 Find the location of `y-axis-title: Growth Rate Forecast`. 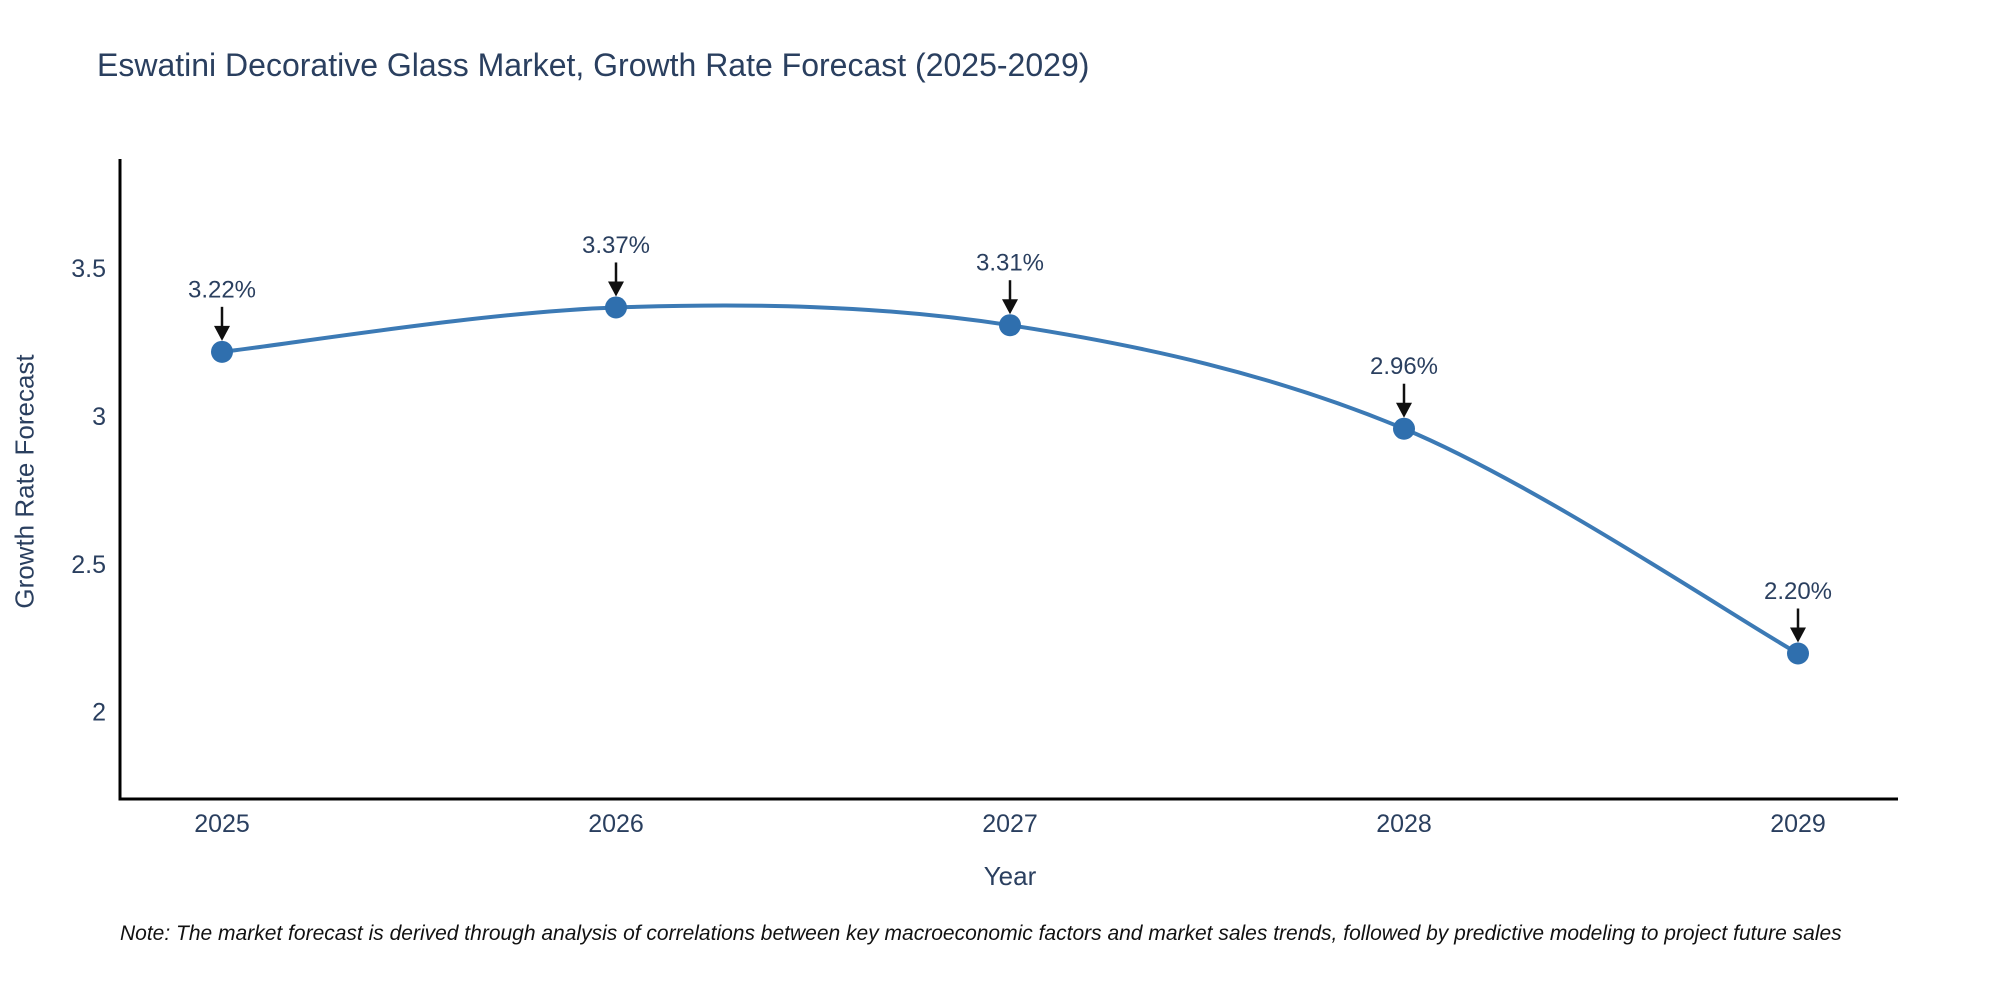

y-axis-title: Growth Rate Forecast is located at coordinates (24, 481).